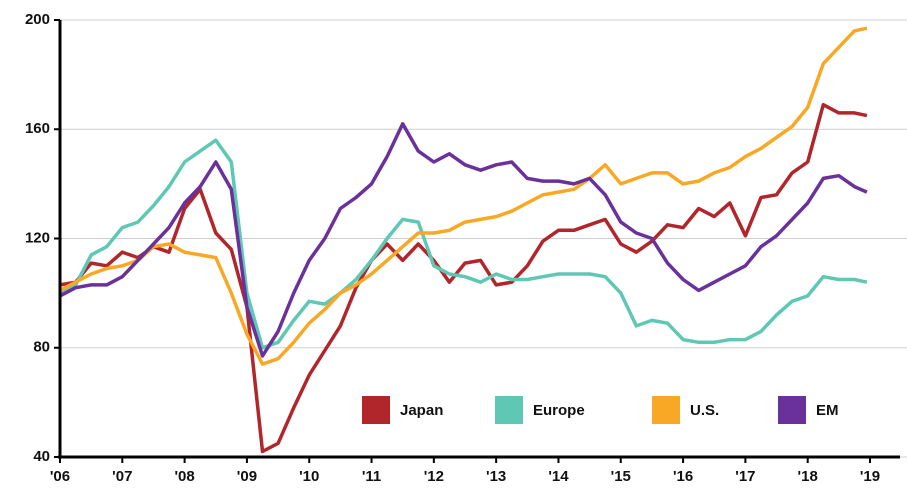  Describe the element at coordinates (184, 476) in the screenshot. I see `x-tick-label: '08` at that location.